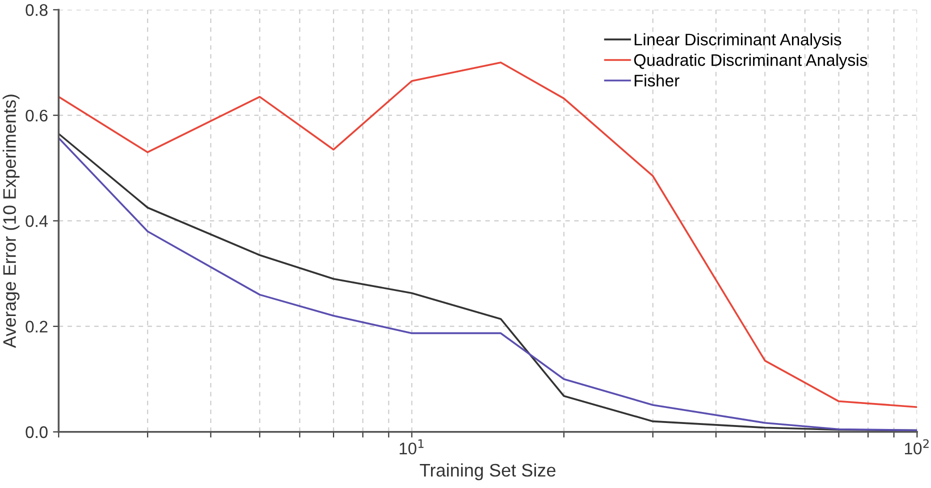  I want to click on y-axis-title: Average Error (10 Experiments), so click(11, 221).